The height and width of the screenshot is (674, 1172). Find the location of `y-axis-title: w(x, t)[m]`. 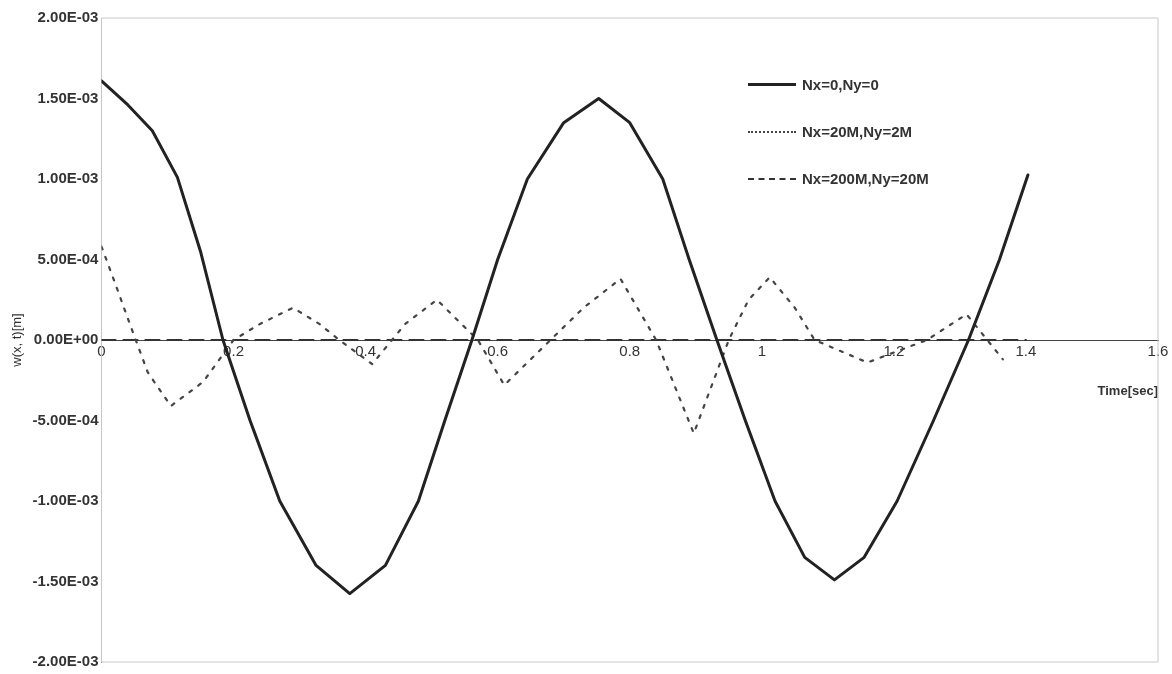

y-axis-title: w(x, t)[m] is located at coordinates (17, 340).